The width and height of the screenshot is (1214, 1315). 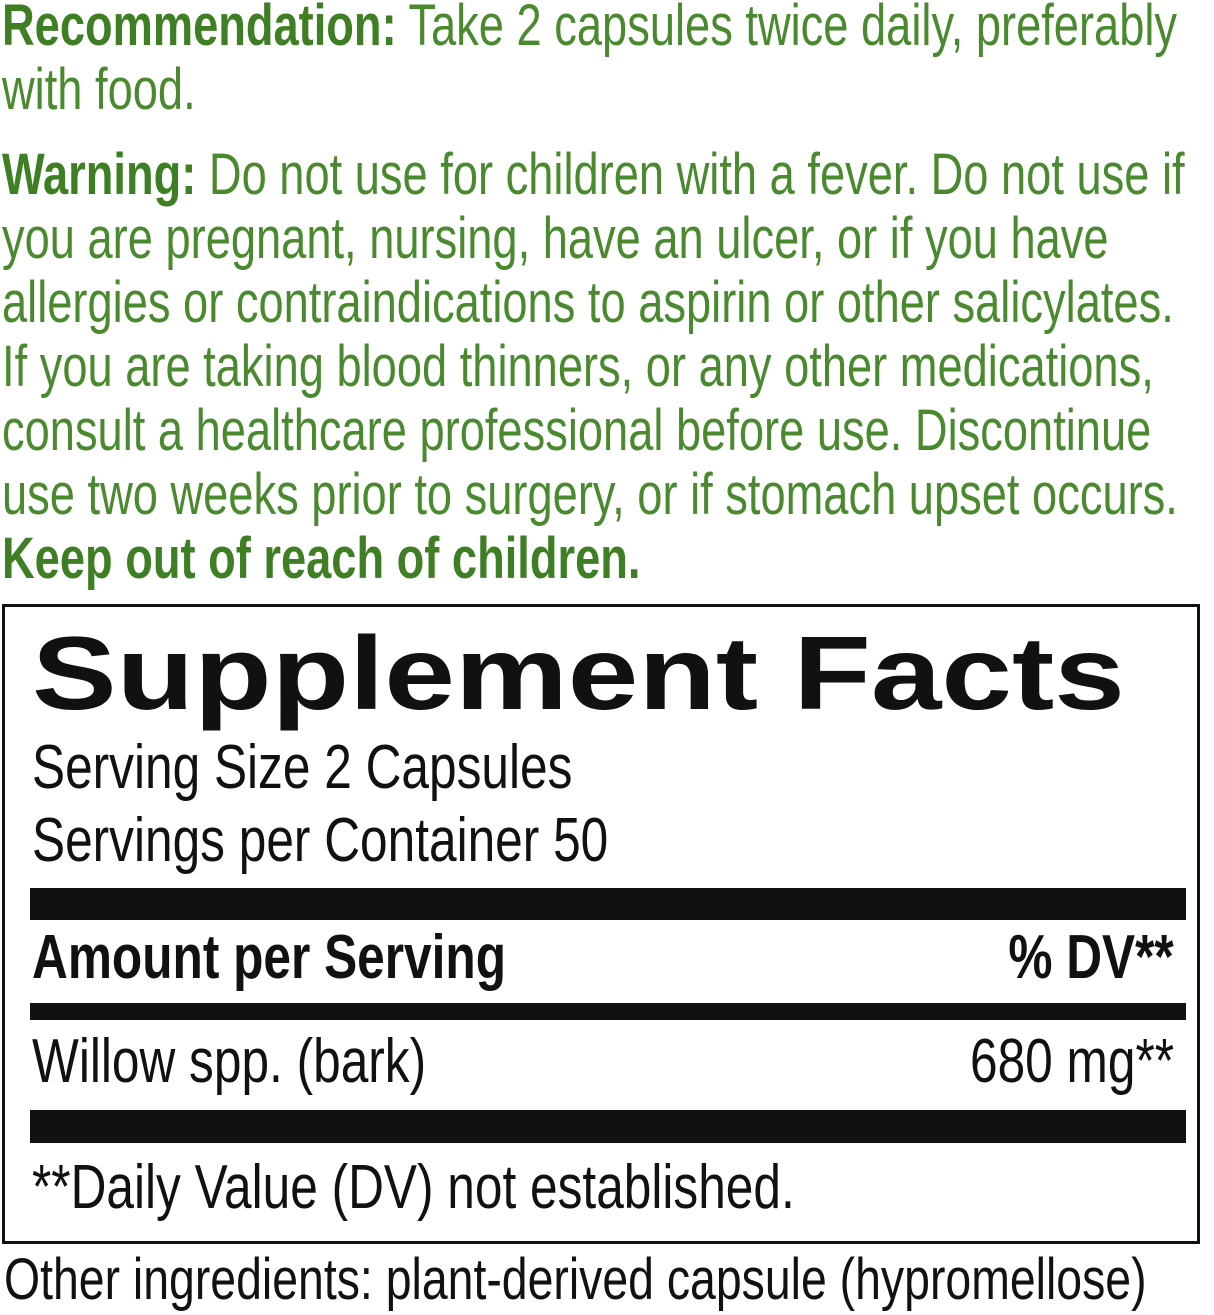 I want to click on warning-label: Warning:, so click(x=99, y=174).